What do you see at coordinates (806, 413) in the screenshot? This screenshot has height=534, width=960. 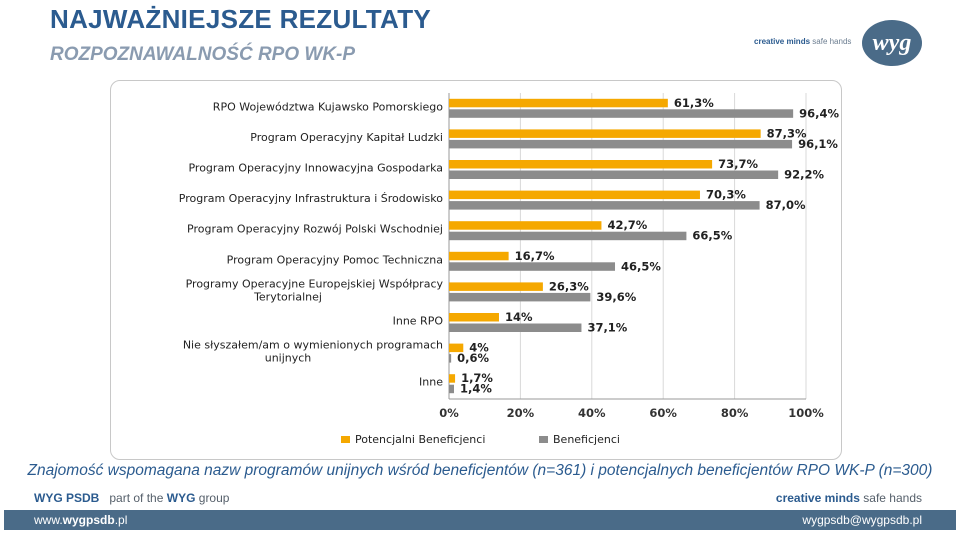 I see `x-tick-label: 100%` at bounding box center [806, 413].